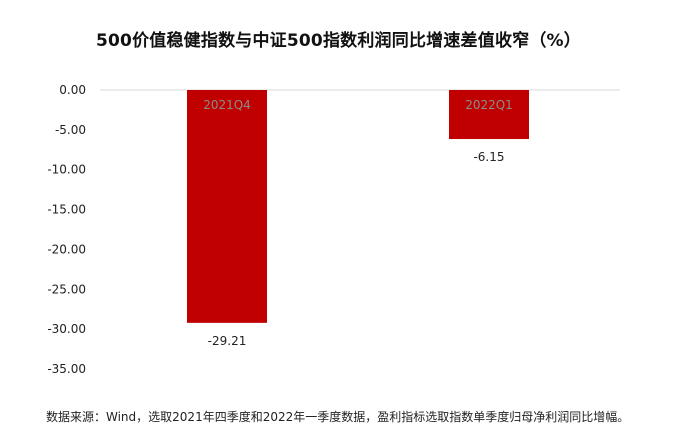  What do you see at coordinates (227, 105) in the screenshot?
I see `category-label: 2021Q4` at bounding box center [227, 105].